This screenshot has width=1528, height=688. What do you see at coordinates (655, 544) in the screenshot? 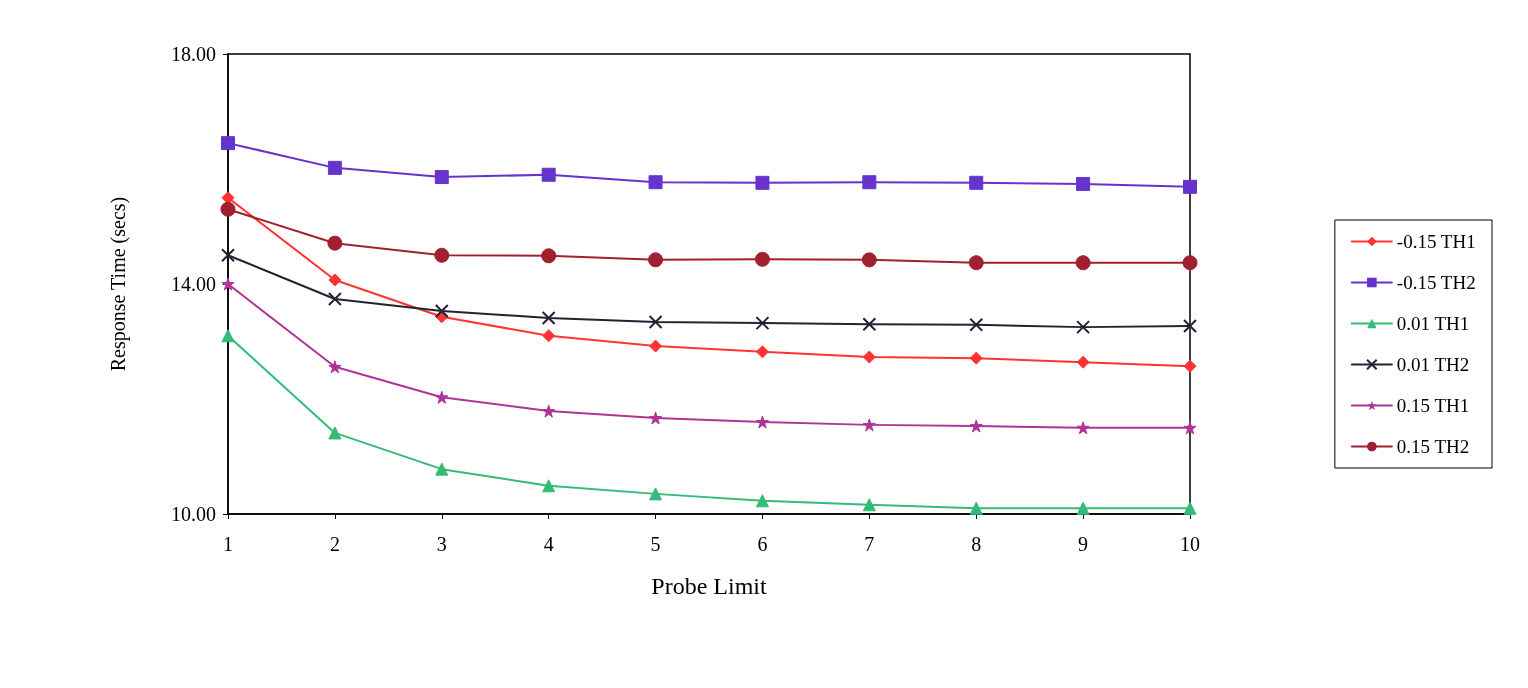
I see `x-tick-label: 5` at bounding box center [655, 544].